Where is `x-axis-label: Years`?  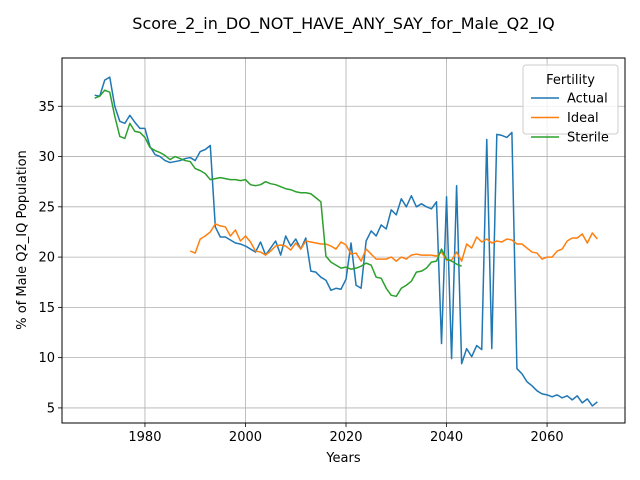
x-axis-label: Years is located at coordinates (343, 458).